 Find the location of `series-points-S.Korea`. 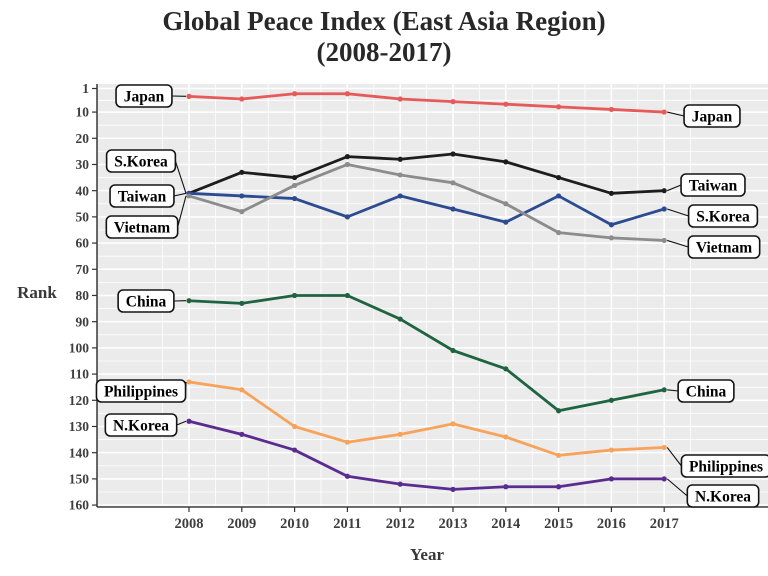

series-points-S.Korea is located at coordinates (426, 209).